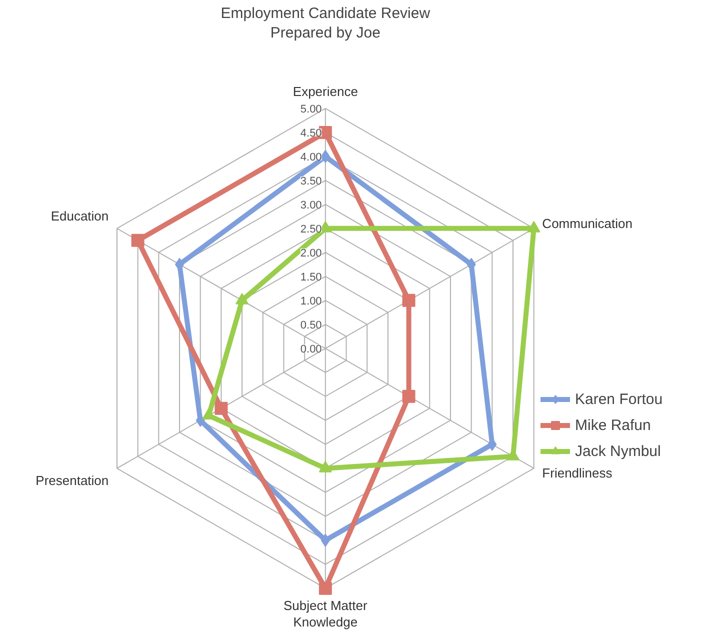 This screenshot has height=631, width=710. I want to click on y-tick-label: 3.00, so click(311, 205).